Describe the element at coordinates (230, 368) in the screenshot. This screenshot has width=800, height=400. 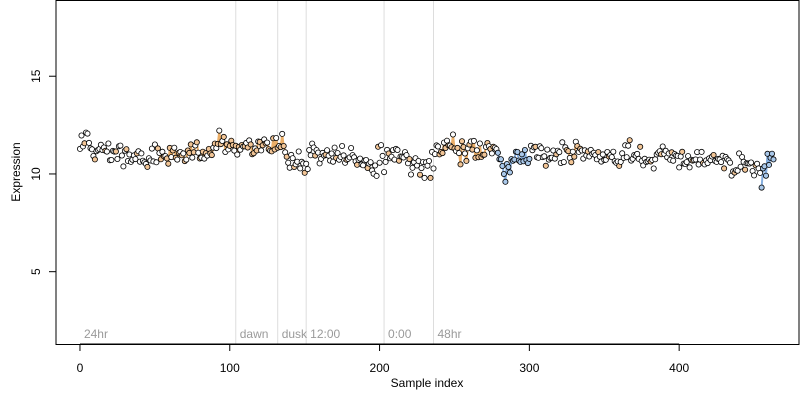
I see `x-tick-label-1: 100` at that location.